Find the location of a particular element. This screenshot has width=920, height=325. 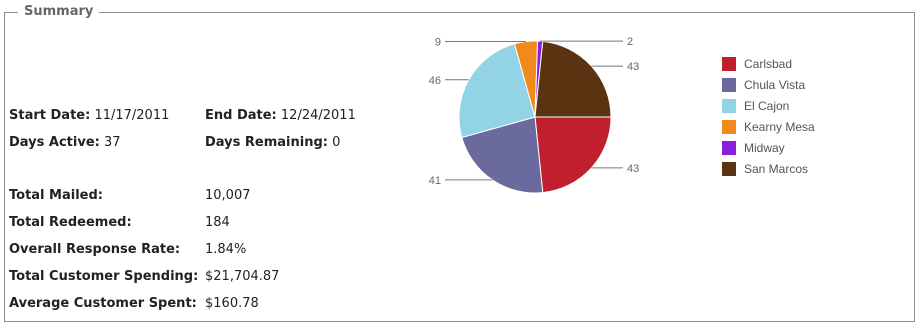

legend-label: Chula Vista is located at coordinates (775, 84).